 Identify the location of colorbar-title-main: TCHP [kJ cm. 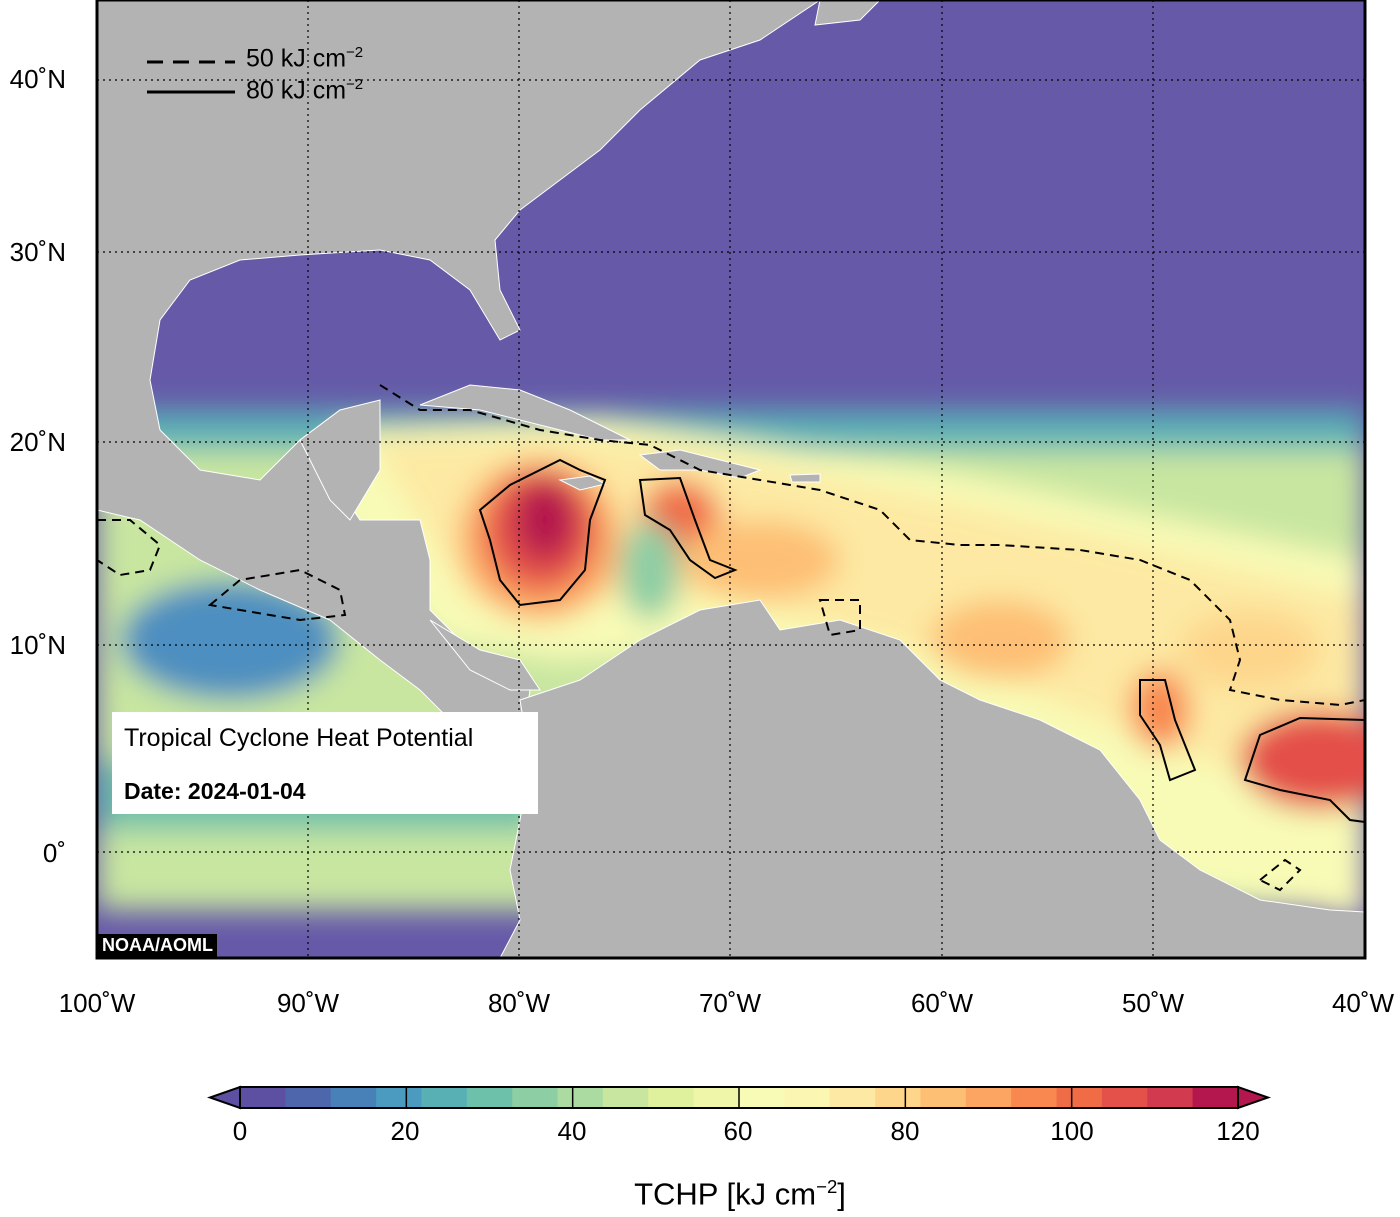
(725, 1194).